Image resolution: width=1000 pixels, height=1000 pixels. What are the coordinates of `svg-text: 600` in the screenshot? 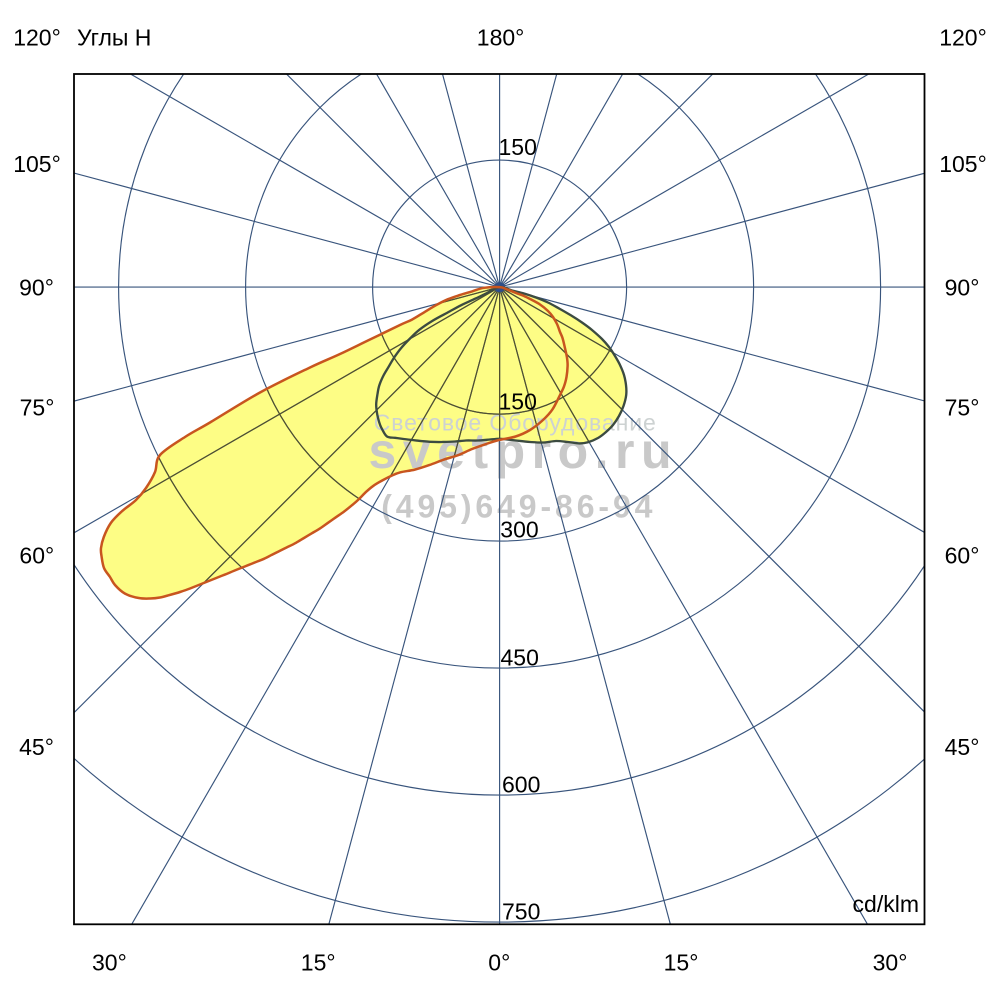 It's located at (521, 785).